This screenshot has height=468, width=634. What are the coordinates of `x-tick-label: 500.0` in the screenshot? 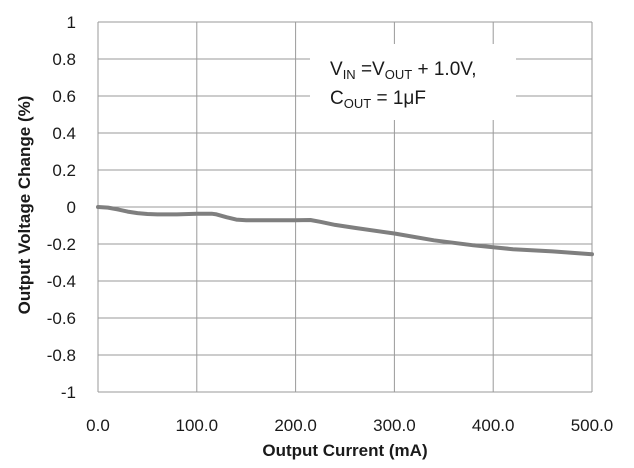 It's located at (592, 425).